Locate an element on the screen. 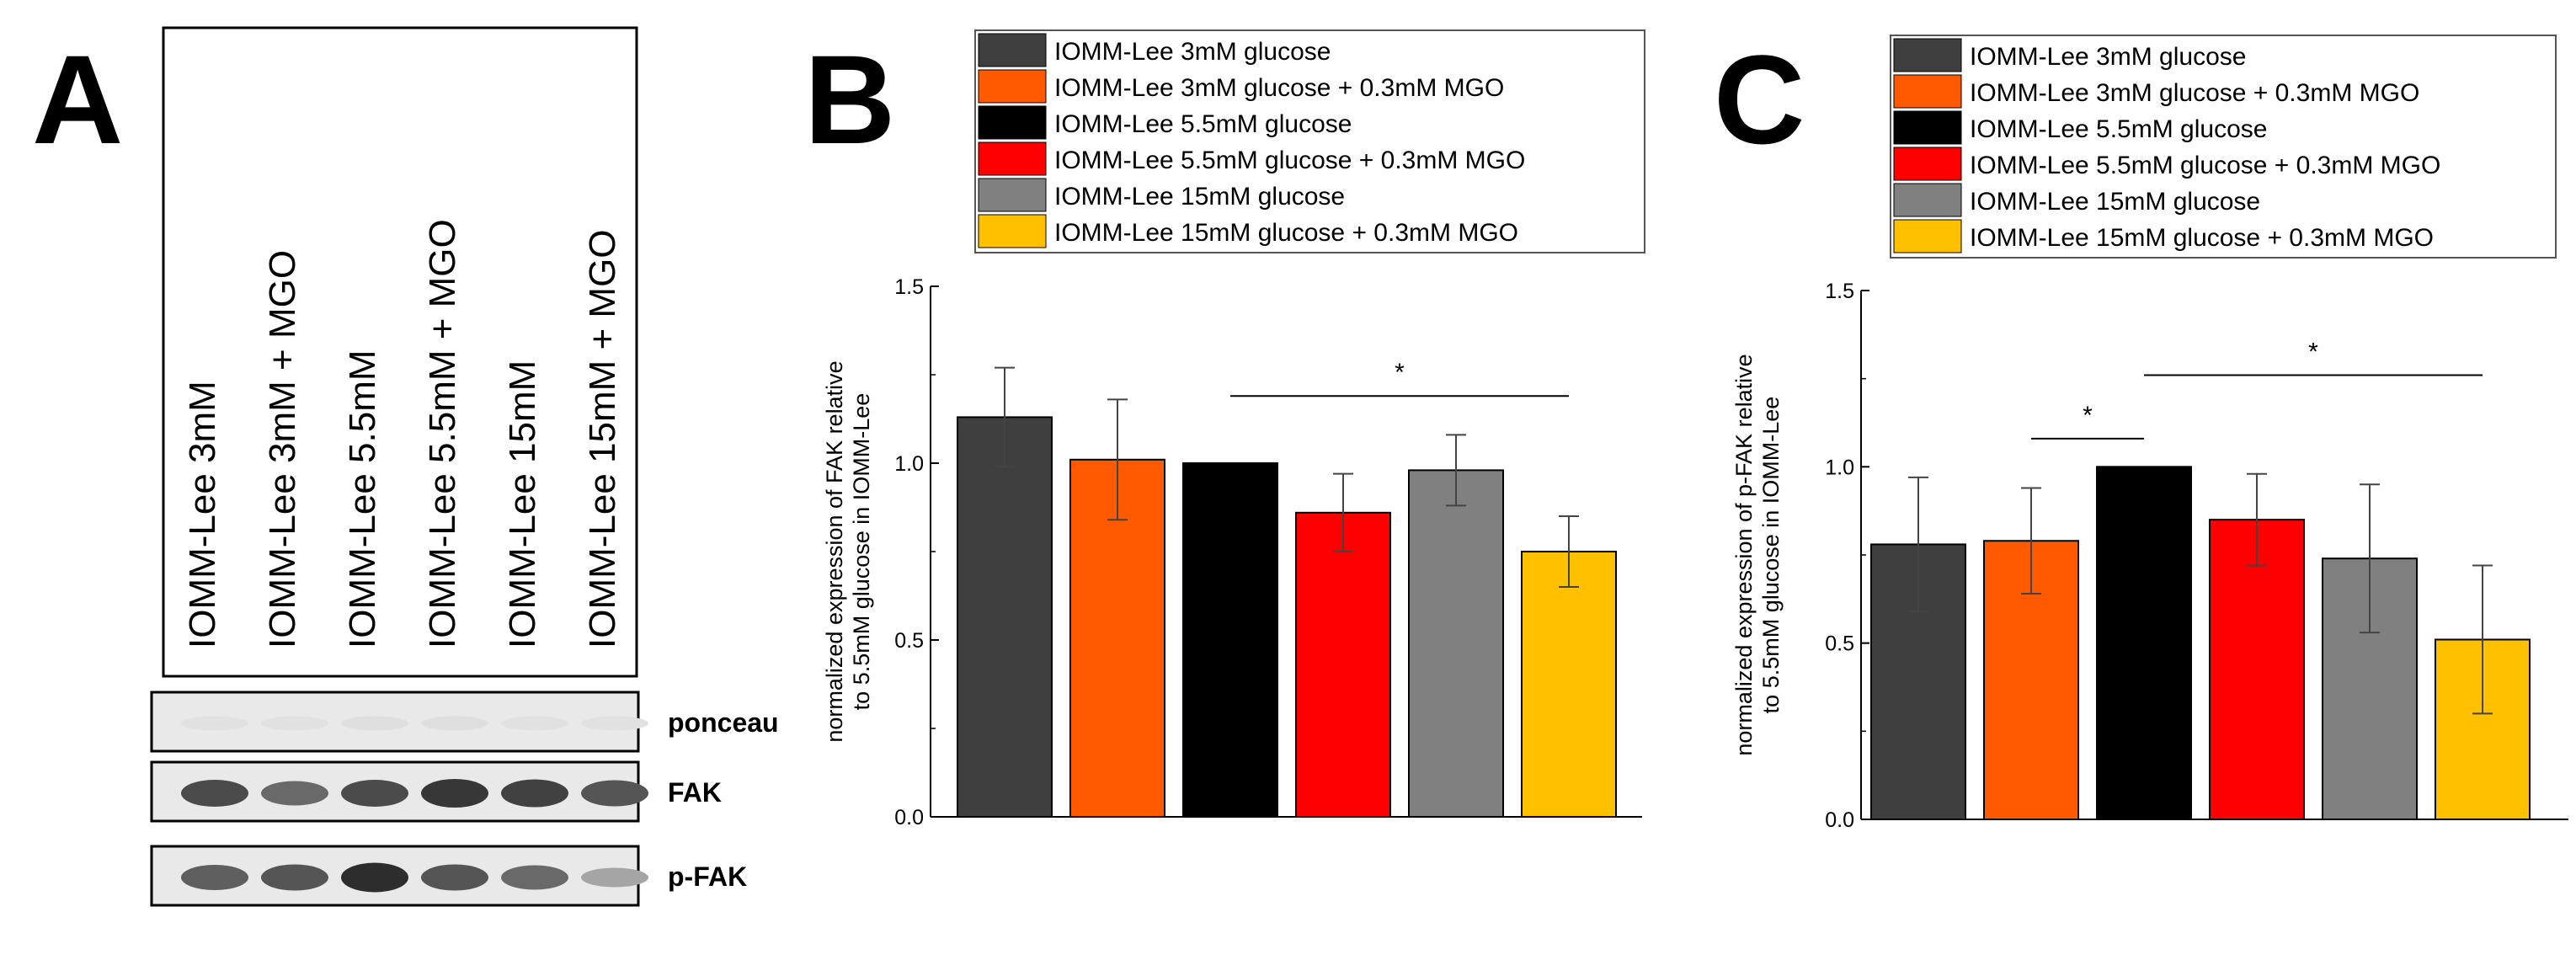  lane-label-5: IOMM-Lee 15mM is located at coordinates (522, 504).